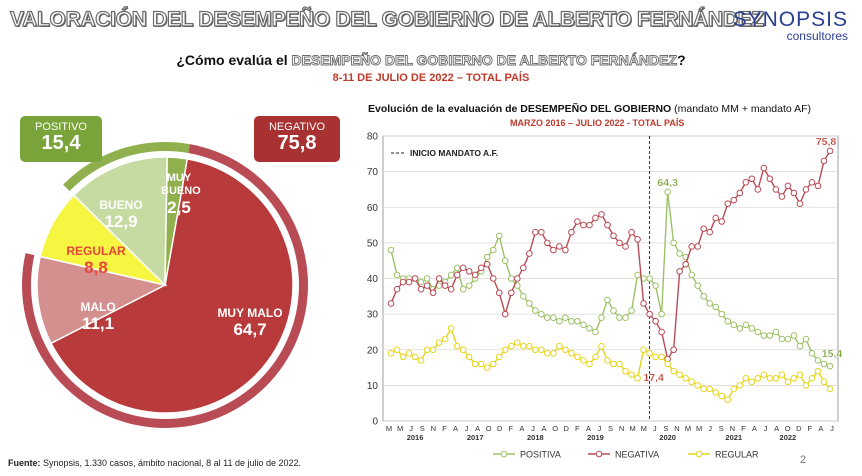 The width and height of the screenshot is (862, 476). I want to click on x-year-label: 2018, so click(535, 437).